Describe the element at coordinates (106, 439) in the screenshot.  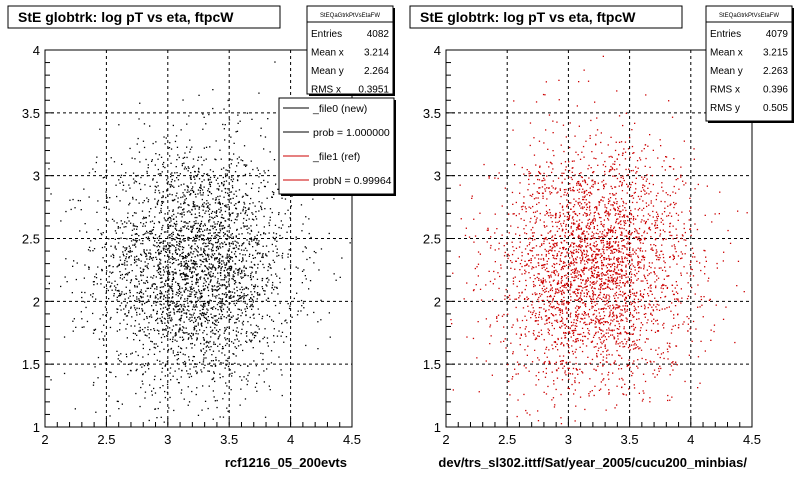
I see `x-tick-label: 2.5` at that location.